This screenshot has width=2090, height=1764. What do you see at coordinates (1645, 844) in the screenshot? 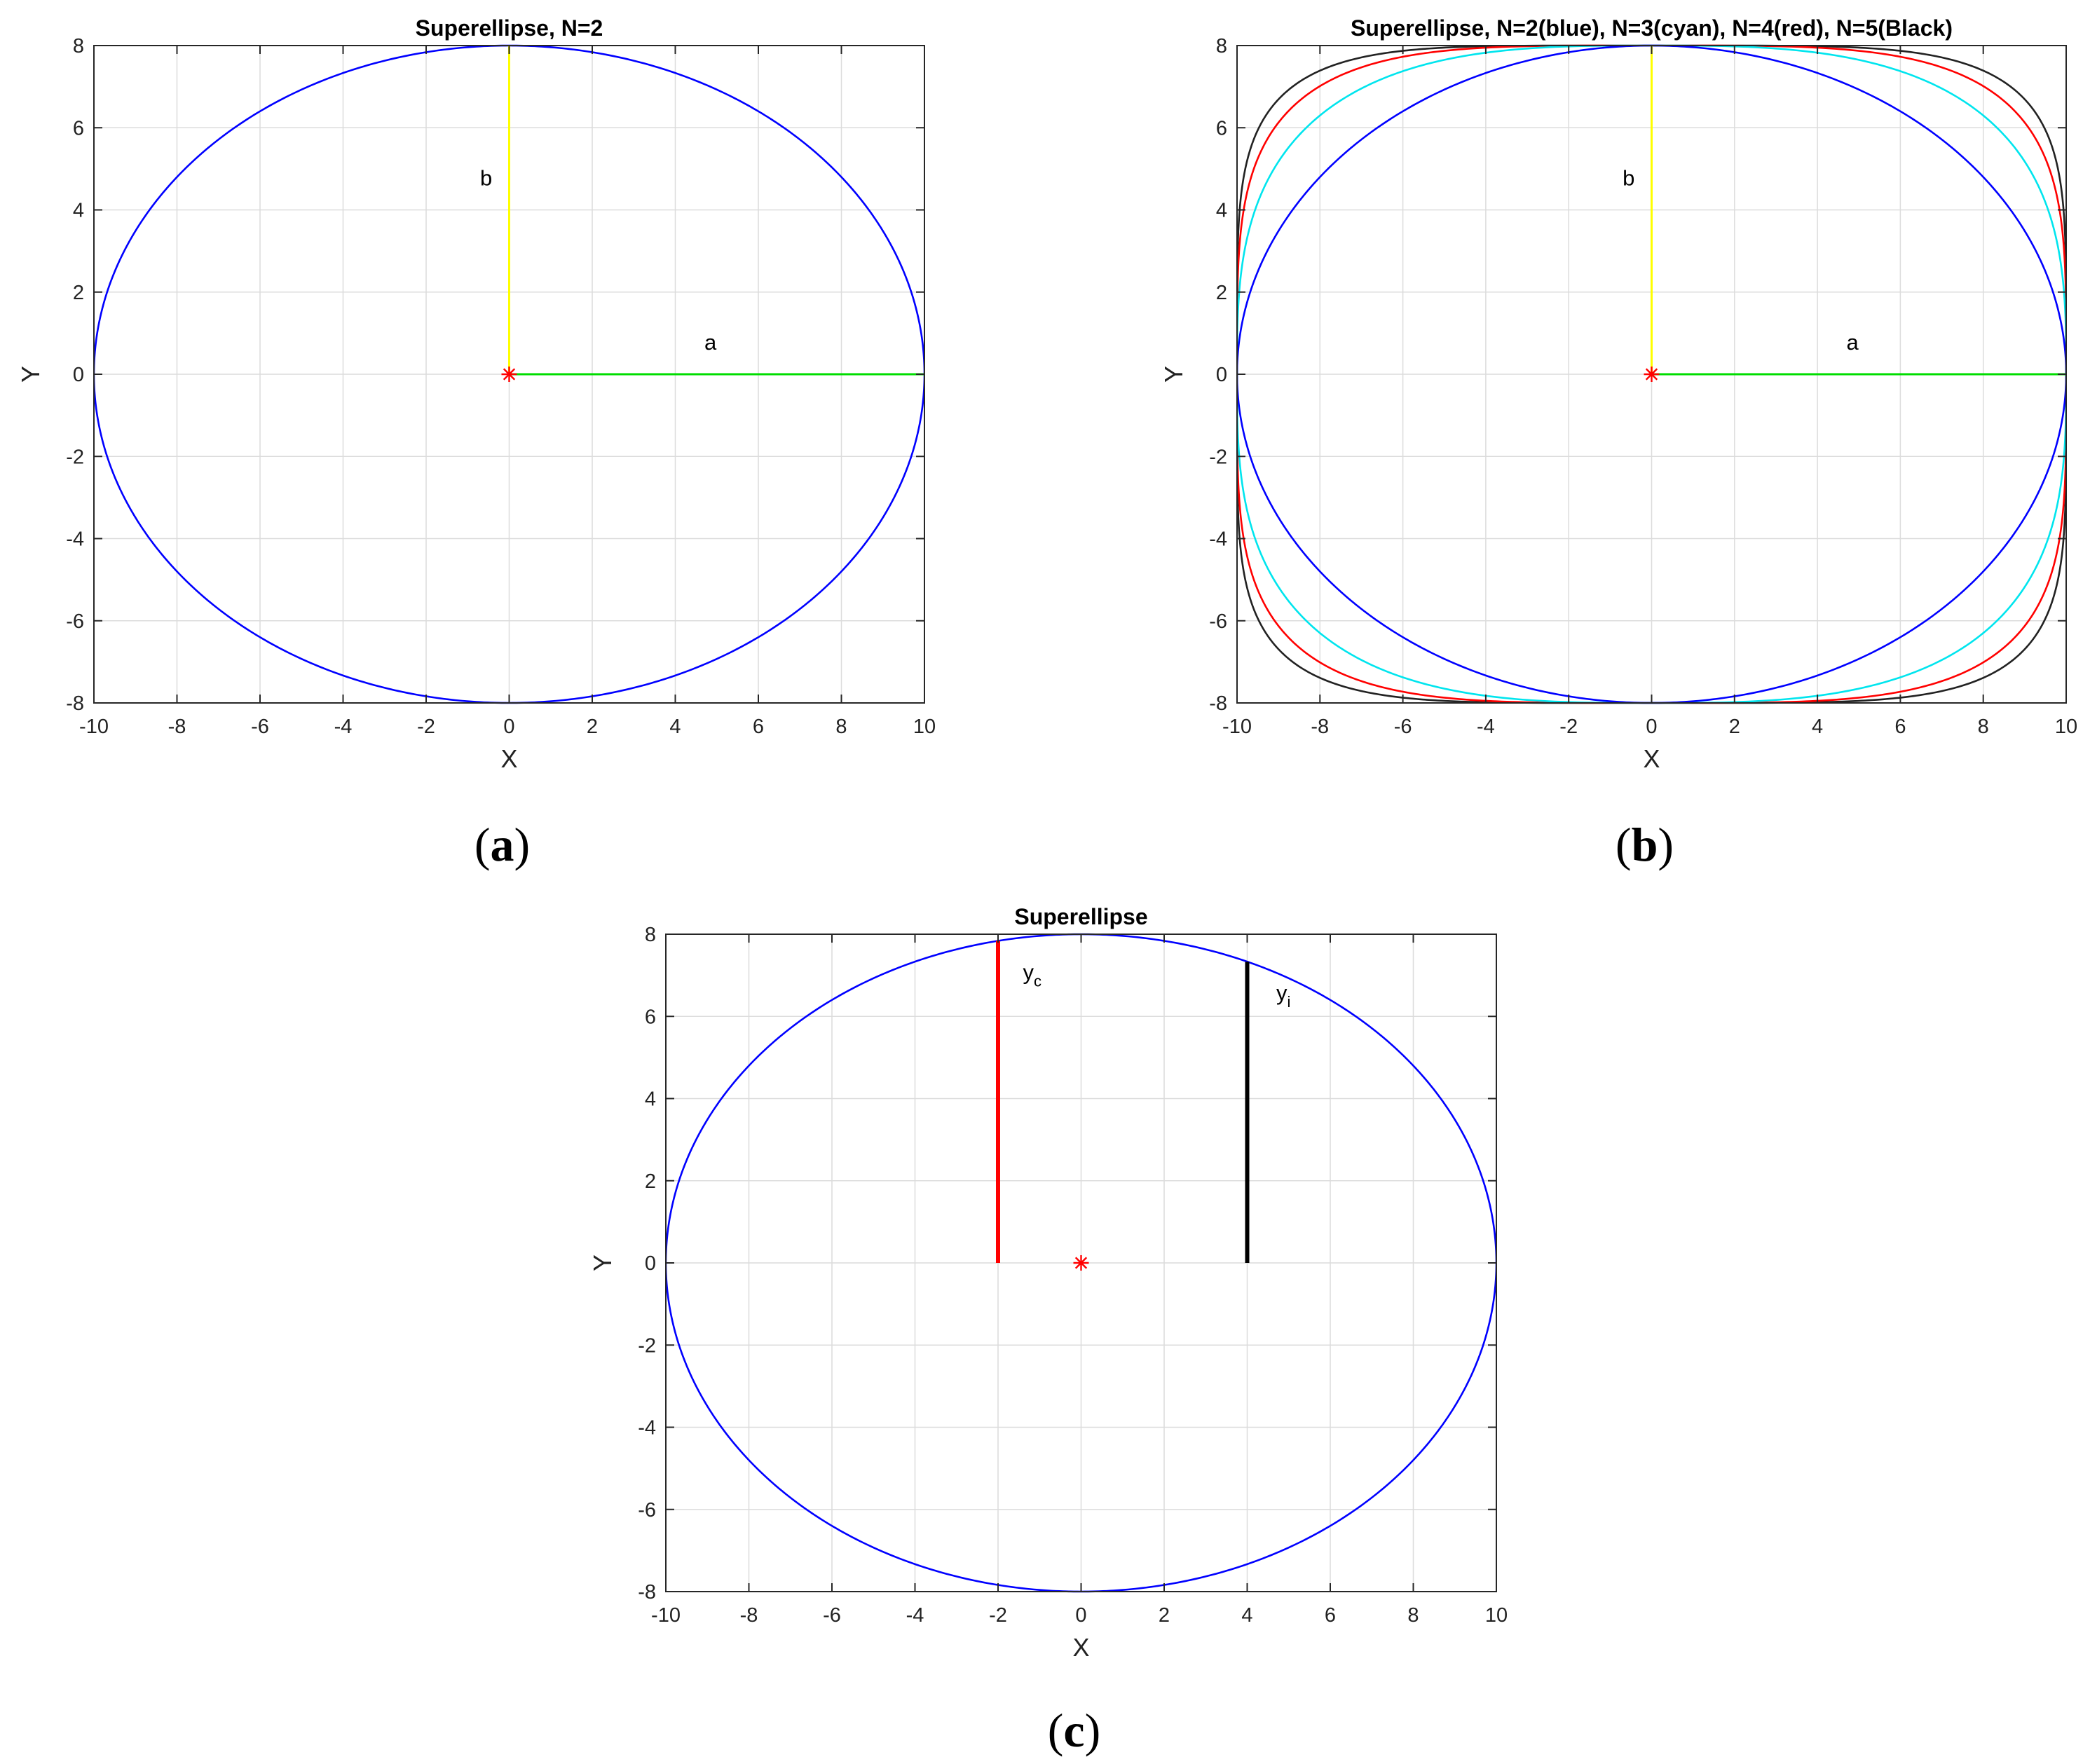
I see `panel-label: (b)` at bounding box center [1645, 844].